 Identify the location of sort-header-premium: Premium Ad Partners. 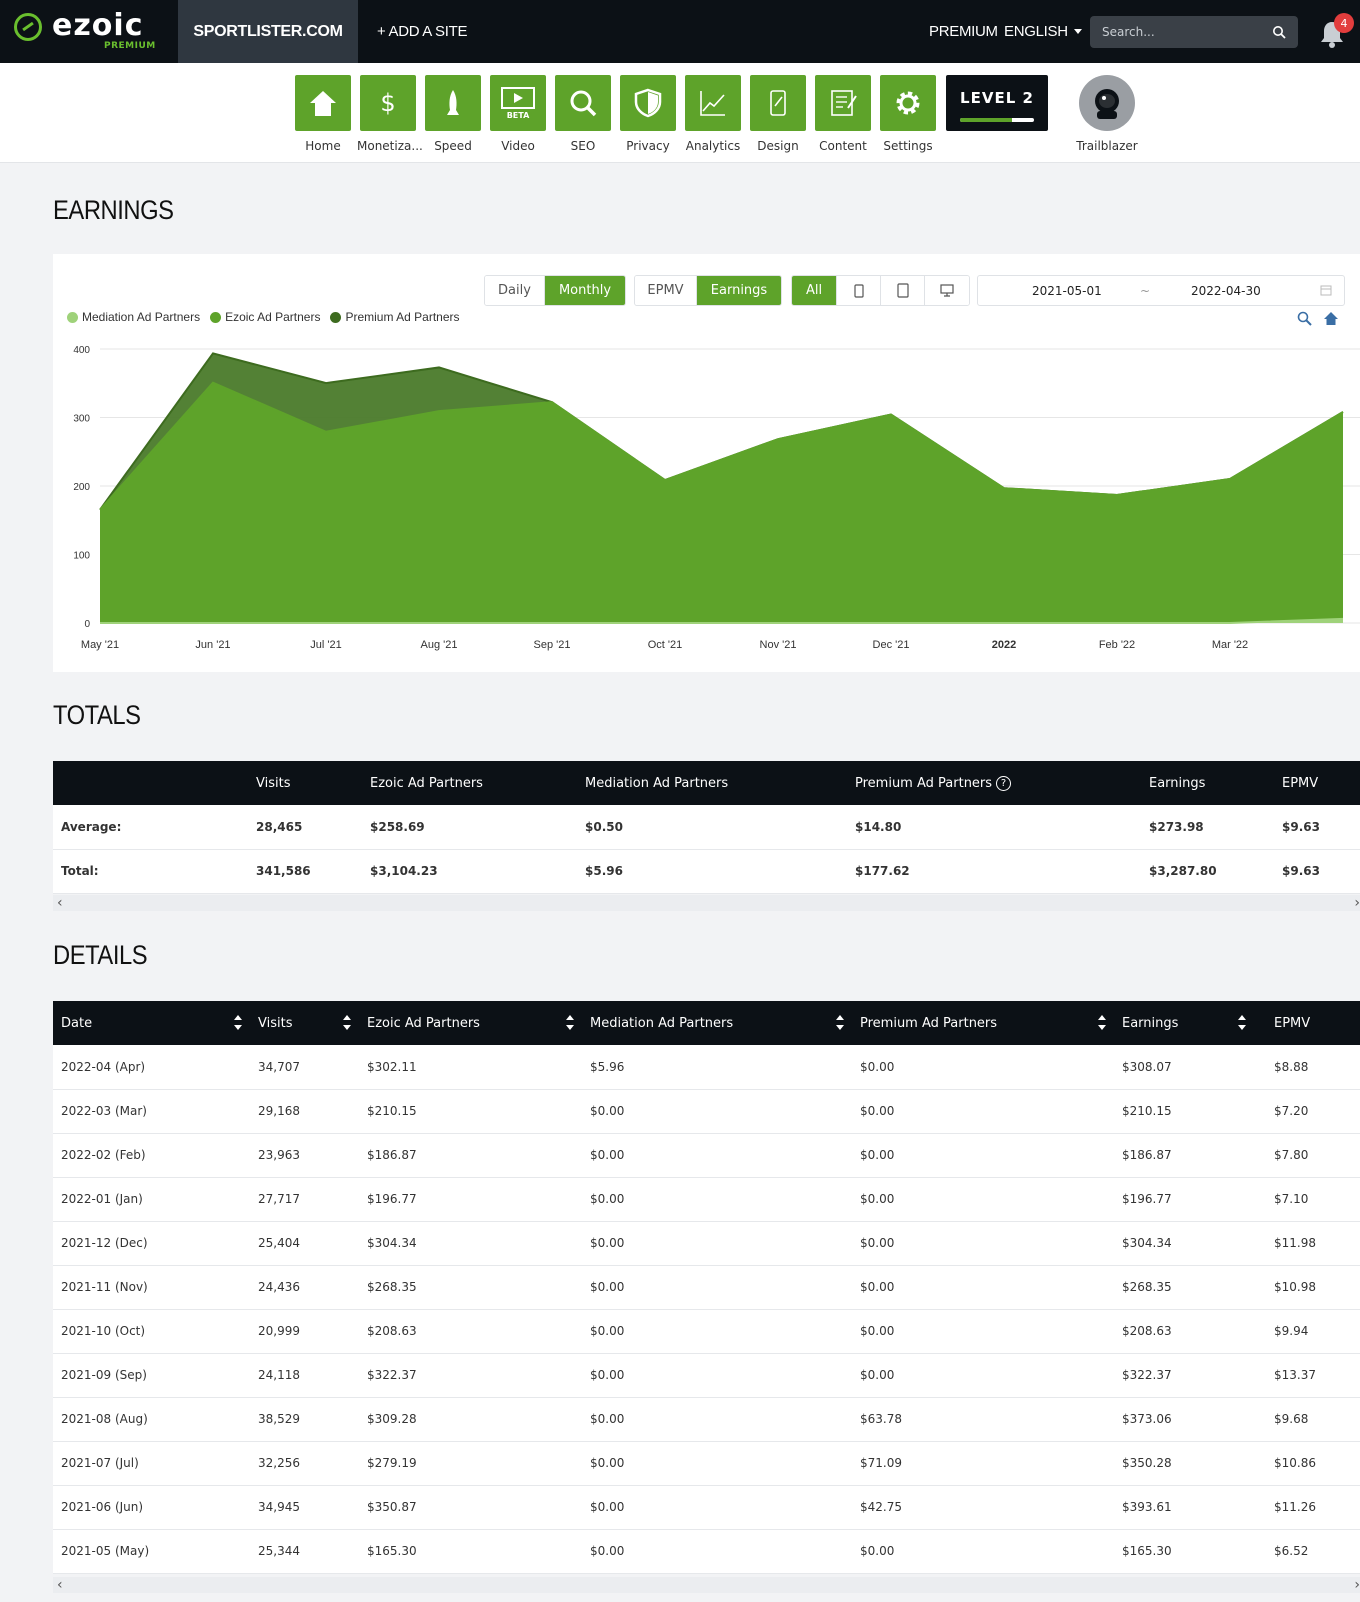
(983, 1023).